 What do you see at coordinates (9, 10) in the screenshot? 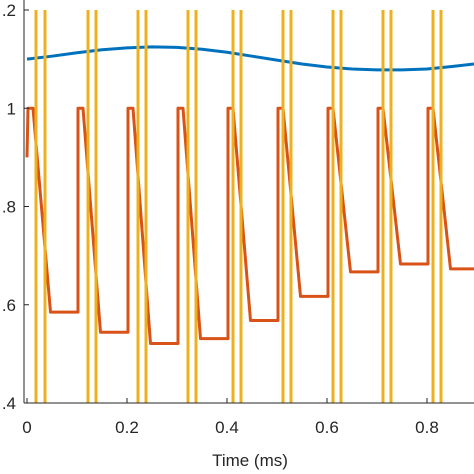
I see `y-tick-label: .2` at bounding box center [9, 10].